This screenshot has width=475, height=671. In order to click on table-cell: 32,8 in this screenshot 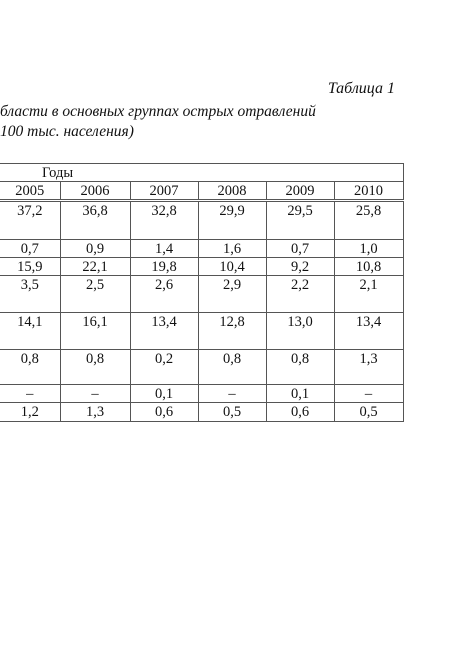, I will do `click(164, 220)`.